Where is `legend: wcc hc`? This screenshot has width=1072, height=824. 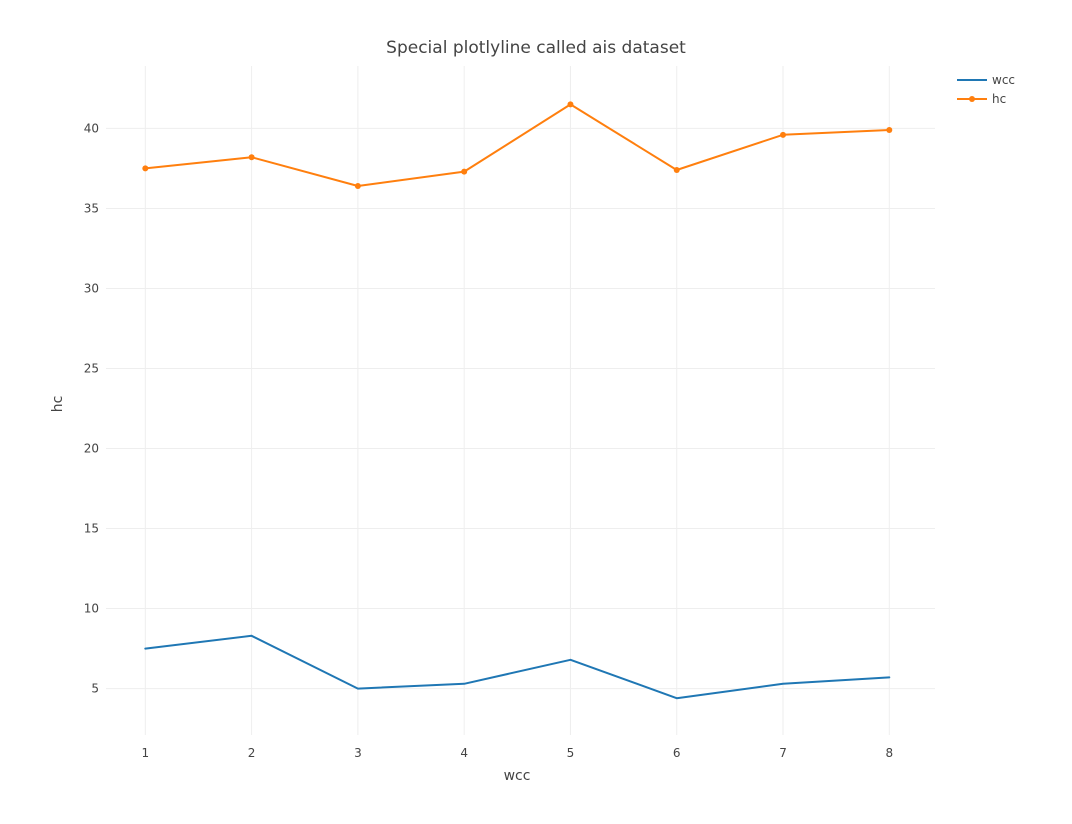
legend: wcc hc is located at coordinates (986, 89).